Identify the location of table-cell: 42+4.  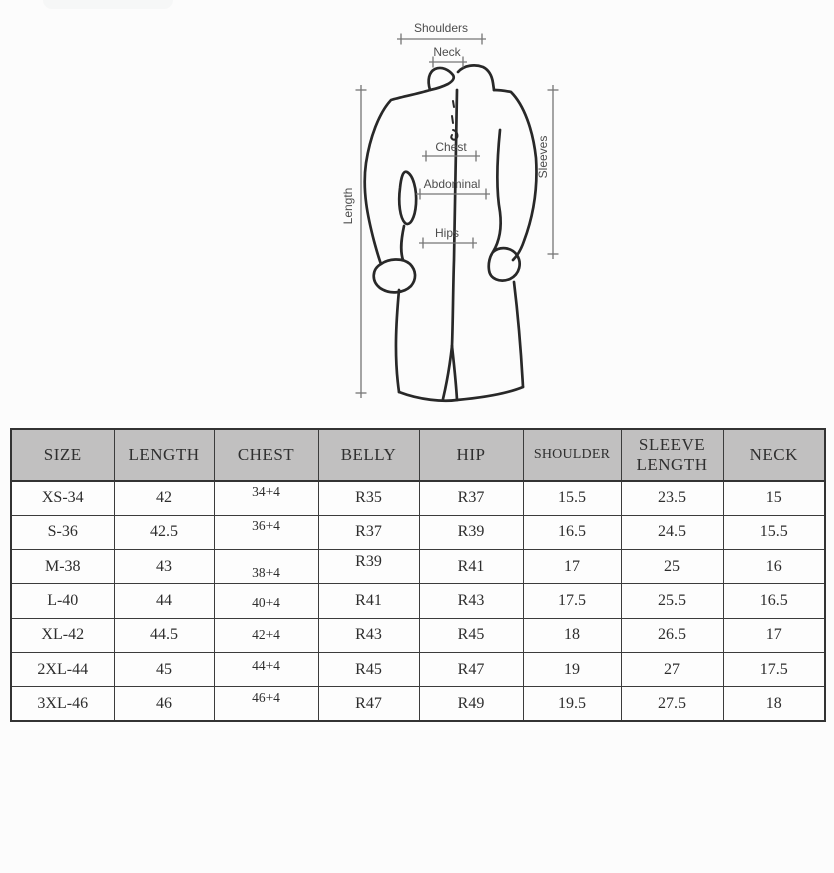
(266, 635).